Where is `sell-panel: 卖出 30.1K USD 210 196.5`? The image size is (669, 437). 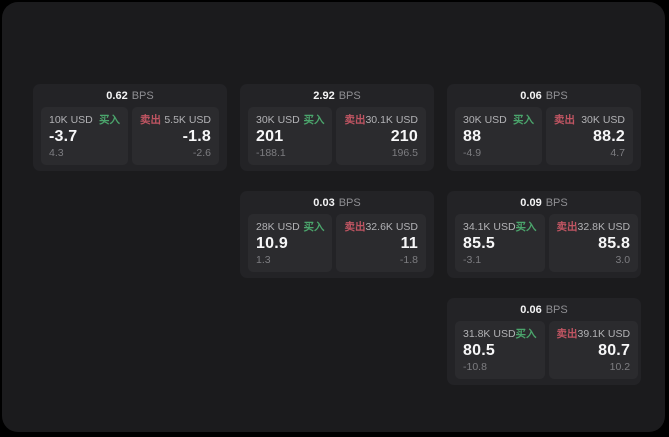 sell-panel: 卖出 30.1K USD 210 196.5 is located at coordinates (381, 136).